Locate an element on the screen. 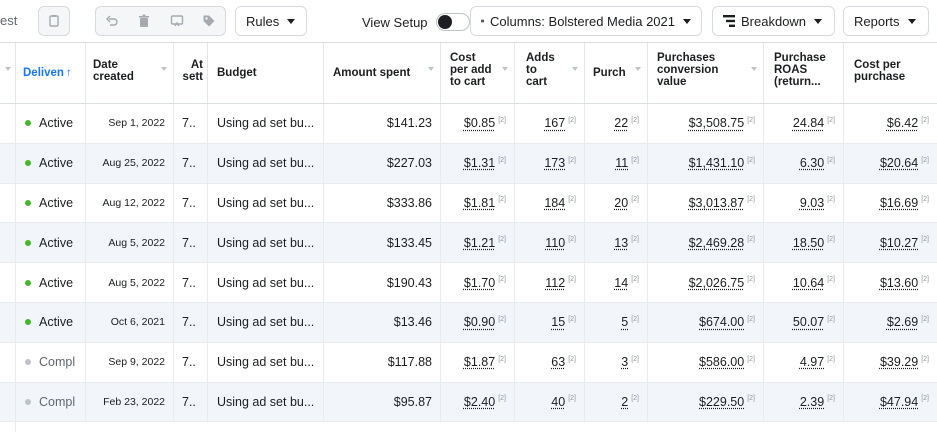  adds-value: 15 is located at coordinates (558, 322).